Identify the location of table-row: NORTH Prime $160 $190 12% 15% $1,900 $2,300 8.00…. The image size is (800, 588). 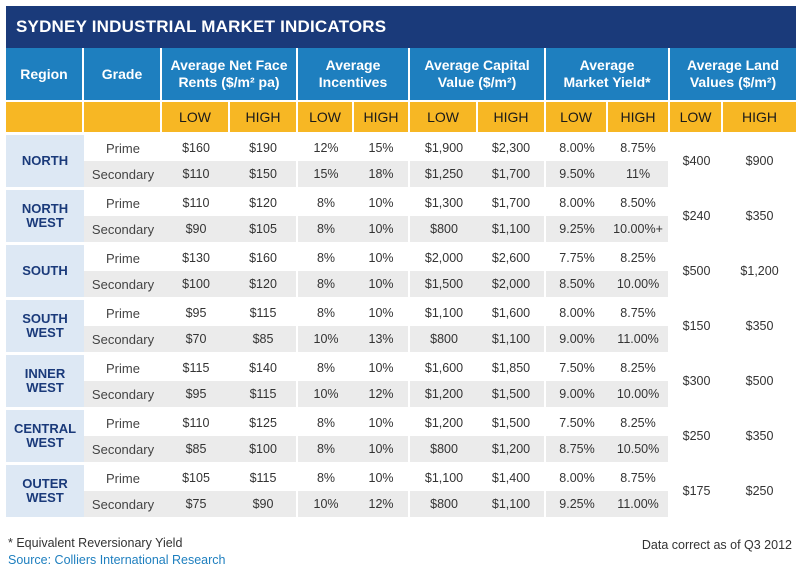
(401, 159).